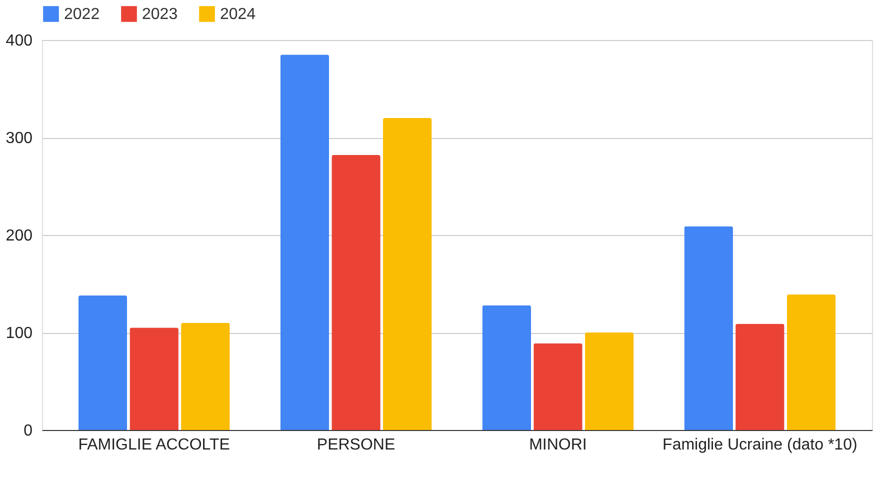  Describe the element at coordinates (356, 445) in the screenshot. I see `x-tick-label: PERSONE` at that location.